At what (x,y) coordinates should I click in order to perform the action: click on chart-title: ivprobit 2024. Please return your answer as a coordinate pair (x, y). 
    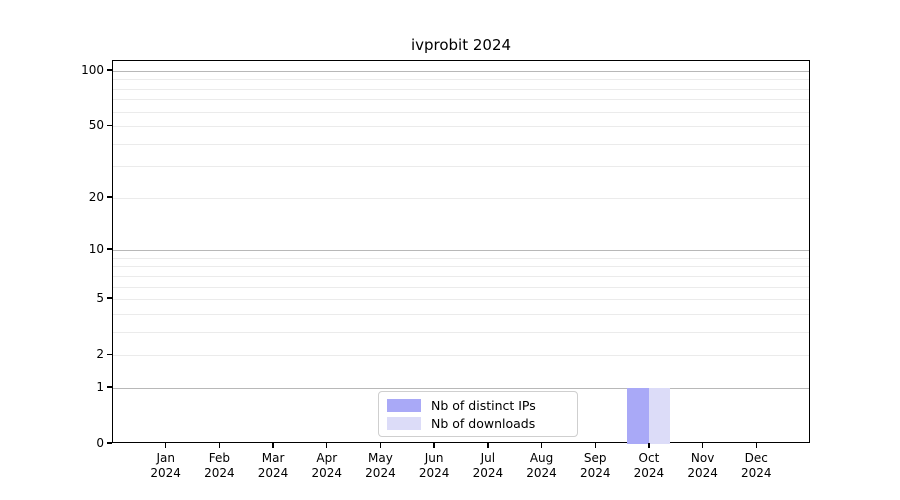
    Looking at the image, I should click on (461, 45).